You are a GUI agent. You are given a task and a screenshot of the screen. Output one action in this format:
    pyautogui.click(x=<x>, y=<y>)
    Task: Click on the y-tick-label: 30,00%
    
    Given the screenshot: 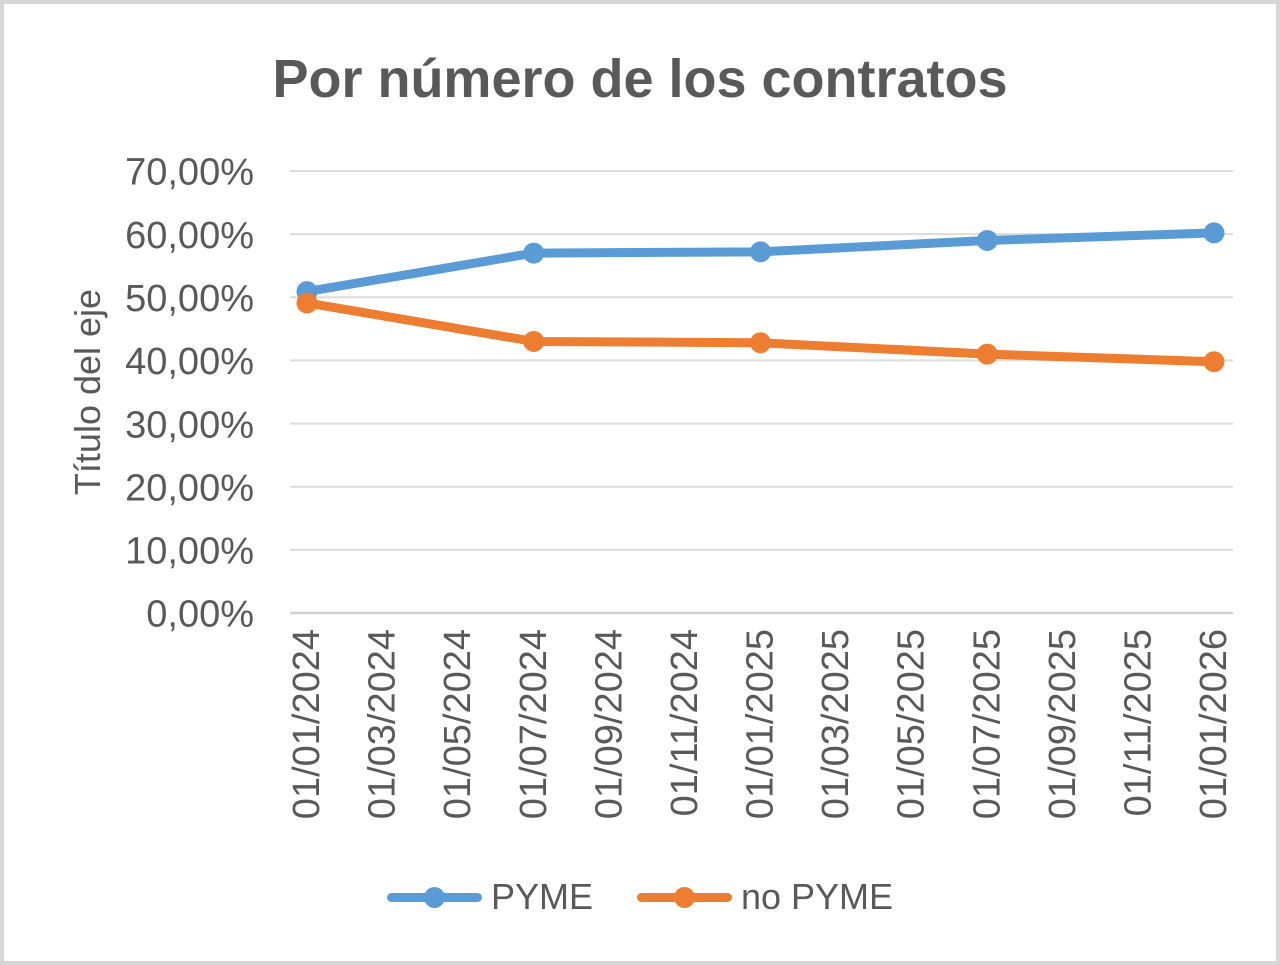 What is the action you would take?
    pyautogui.click(x=189, y=425)
    